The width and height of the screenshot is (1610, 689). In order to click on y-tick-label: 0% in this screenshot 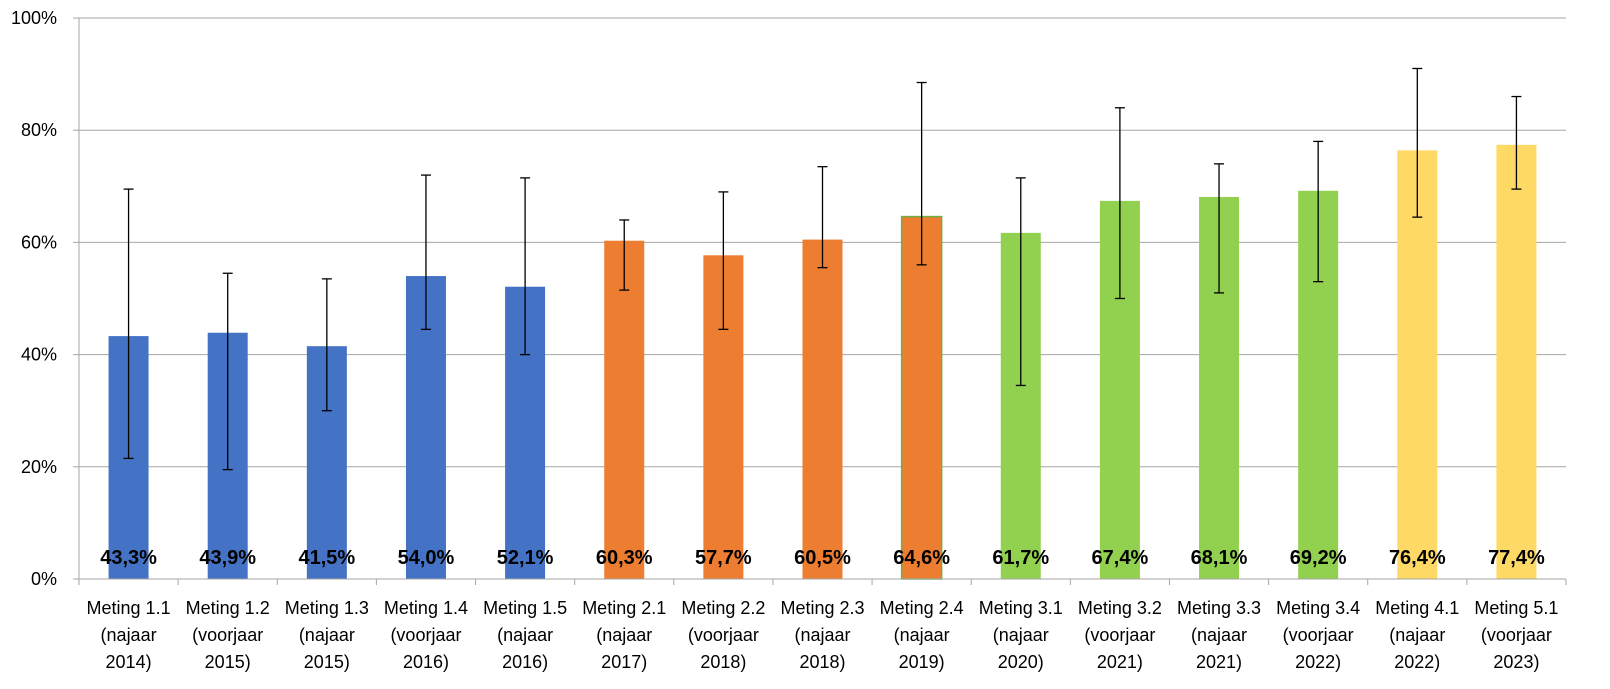, I will do `click(44, 579)`.